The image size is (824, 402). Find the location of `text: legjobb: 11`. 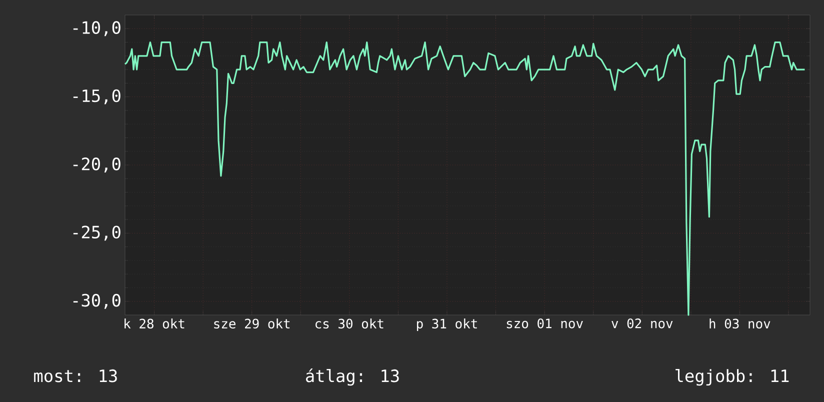

text: legjobb: 11 is located at coordinates (732, 377).